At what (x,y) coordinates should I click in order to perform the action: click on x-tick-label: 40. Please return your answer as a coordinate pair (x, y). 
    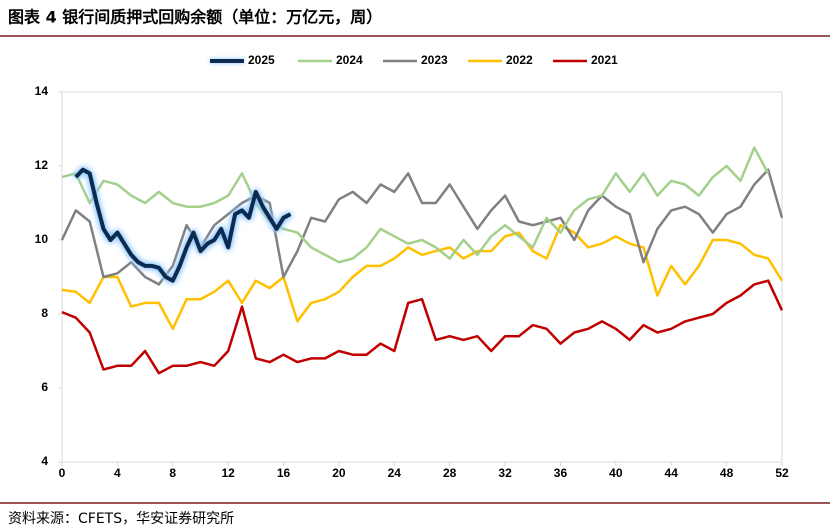
    Looking at the image, I should click on (616, 473).